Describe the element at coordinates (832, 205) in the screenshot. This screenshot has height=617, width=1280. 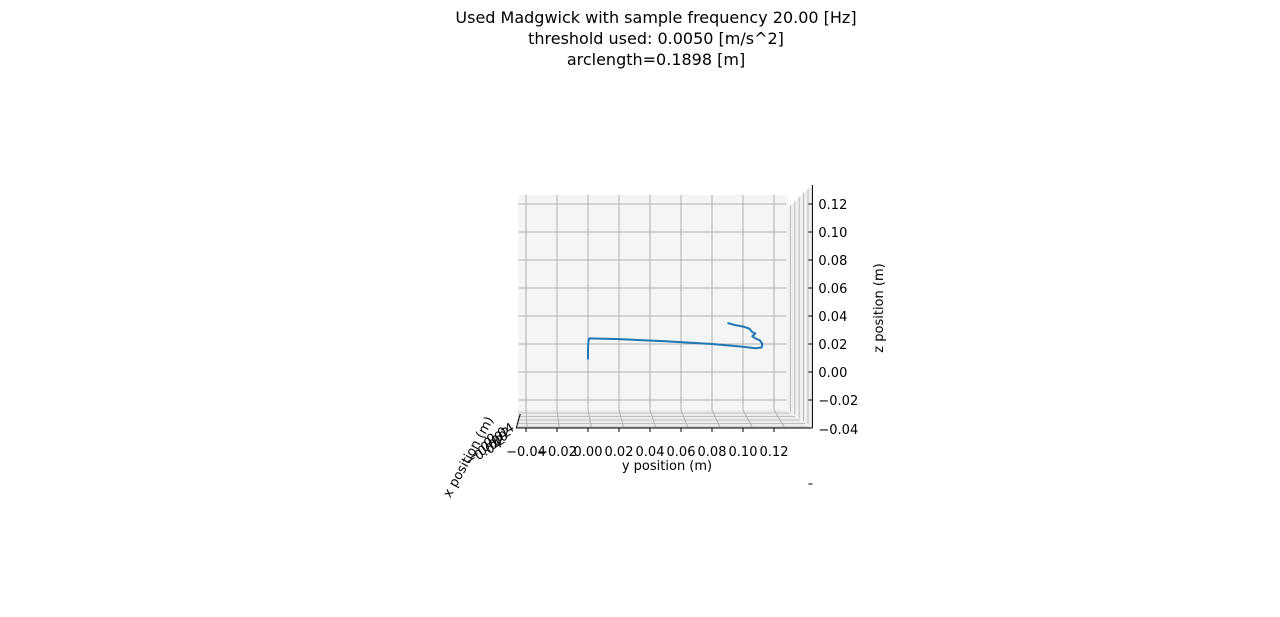
I see `z-tick-label: 0.12` at that location.